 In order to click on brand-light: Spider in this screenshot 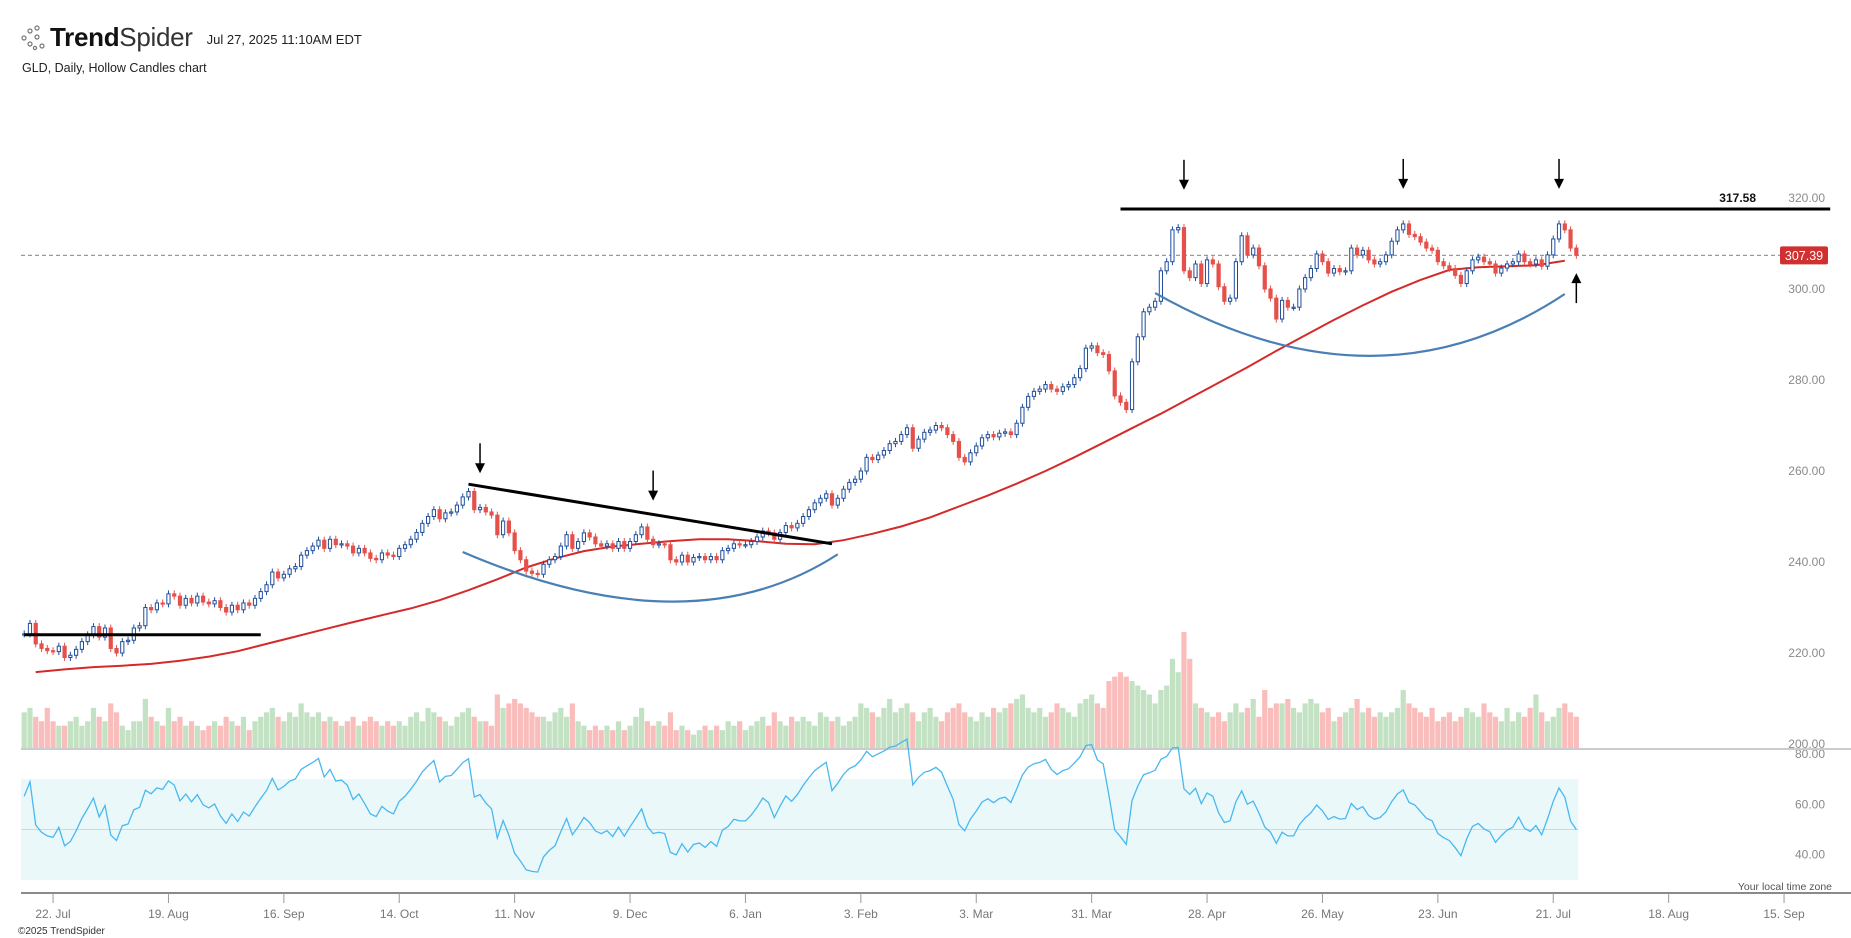, I will do `click(156, 37)`.